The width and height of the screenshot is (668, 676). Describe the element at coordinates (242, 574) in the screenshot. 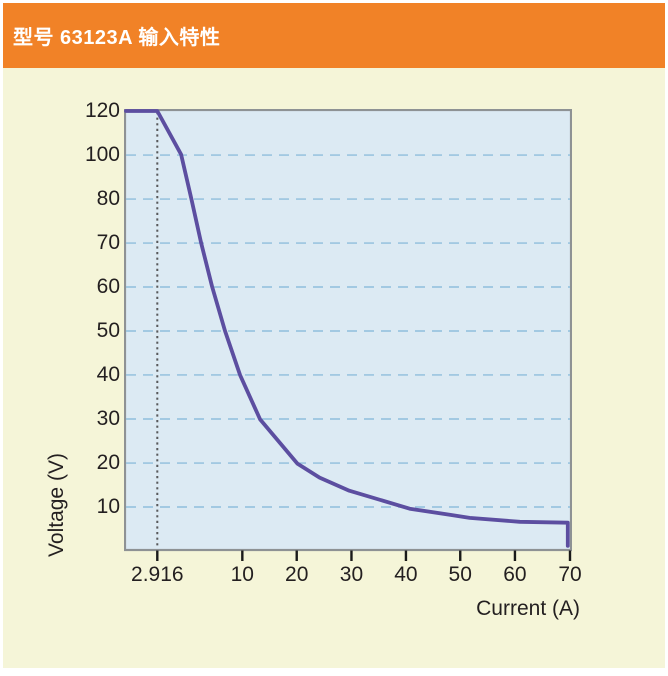

I see `x-tick-label: 10` at that location.